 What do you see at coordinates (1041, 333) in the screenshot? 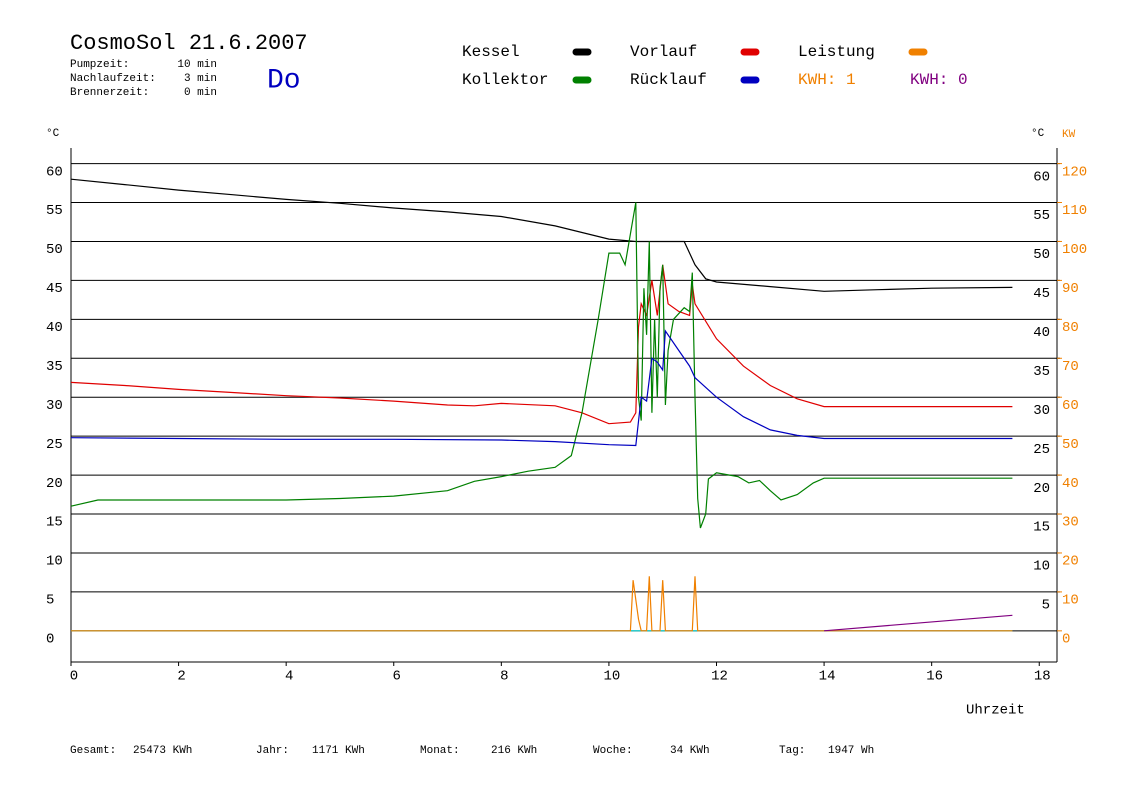
I see `y-tick-label-right: 40` at bounding box center [1041, 333].